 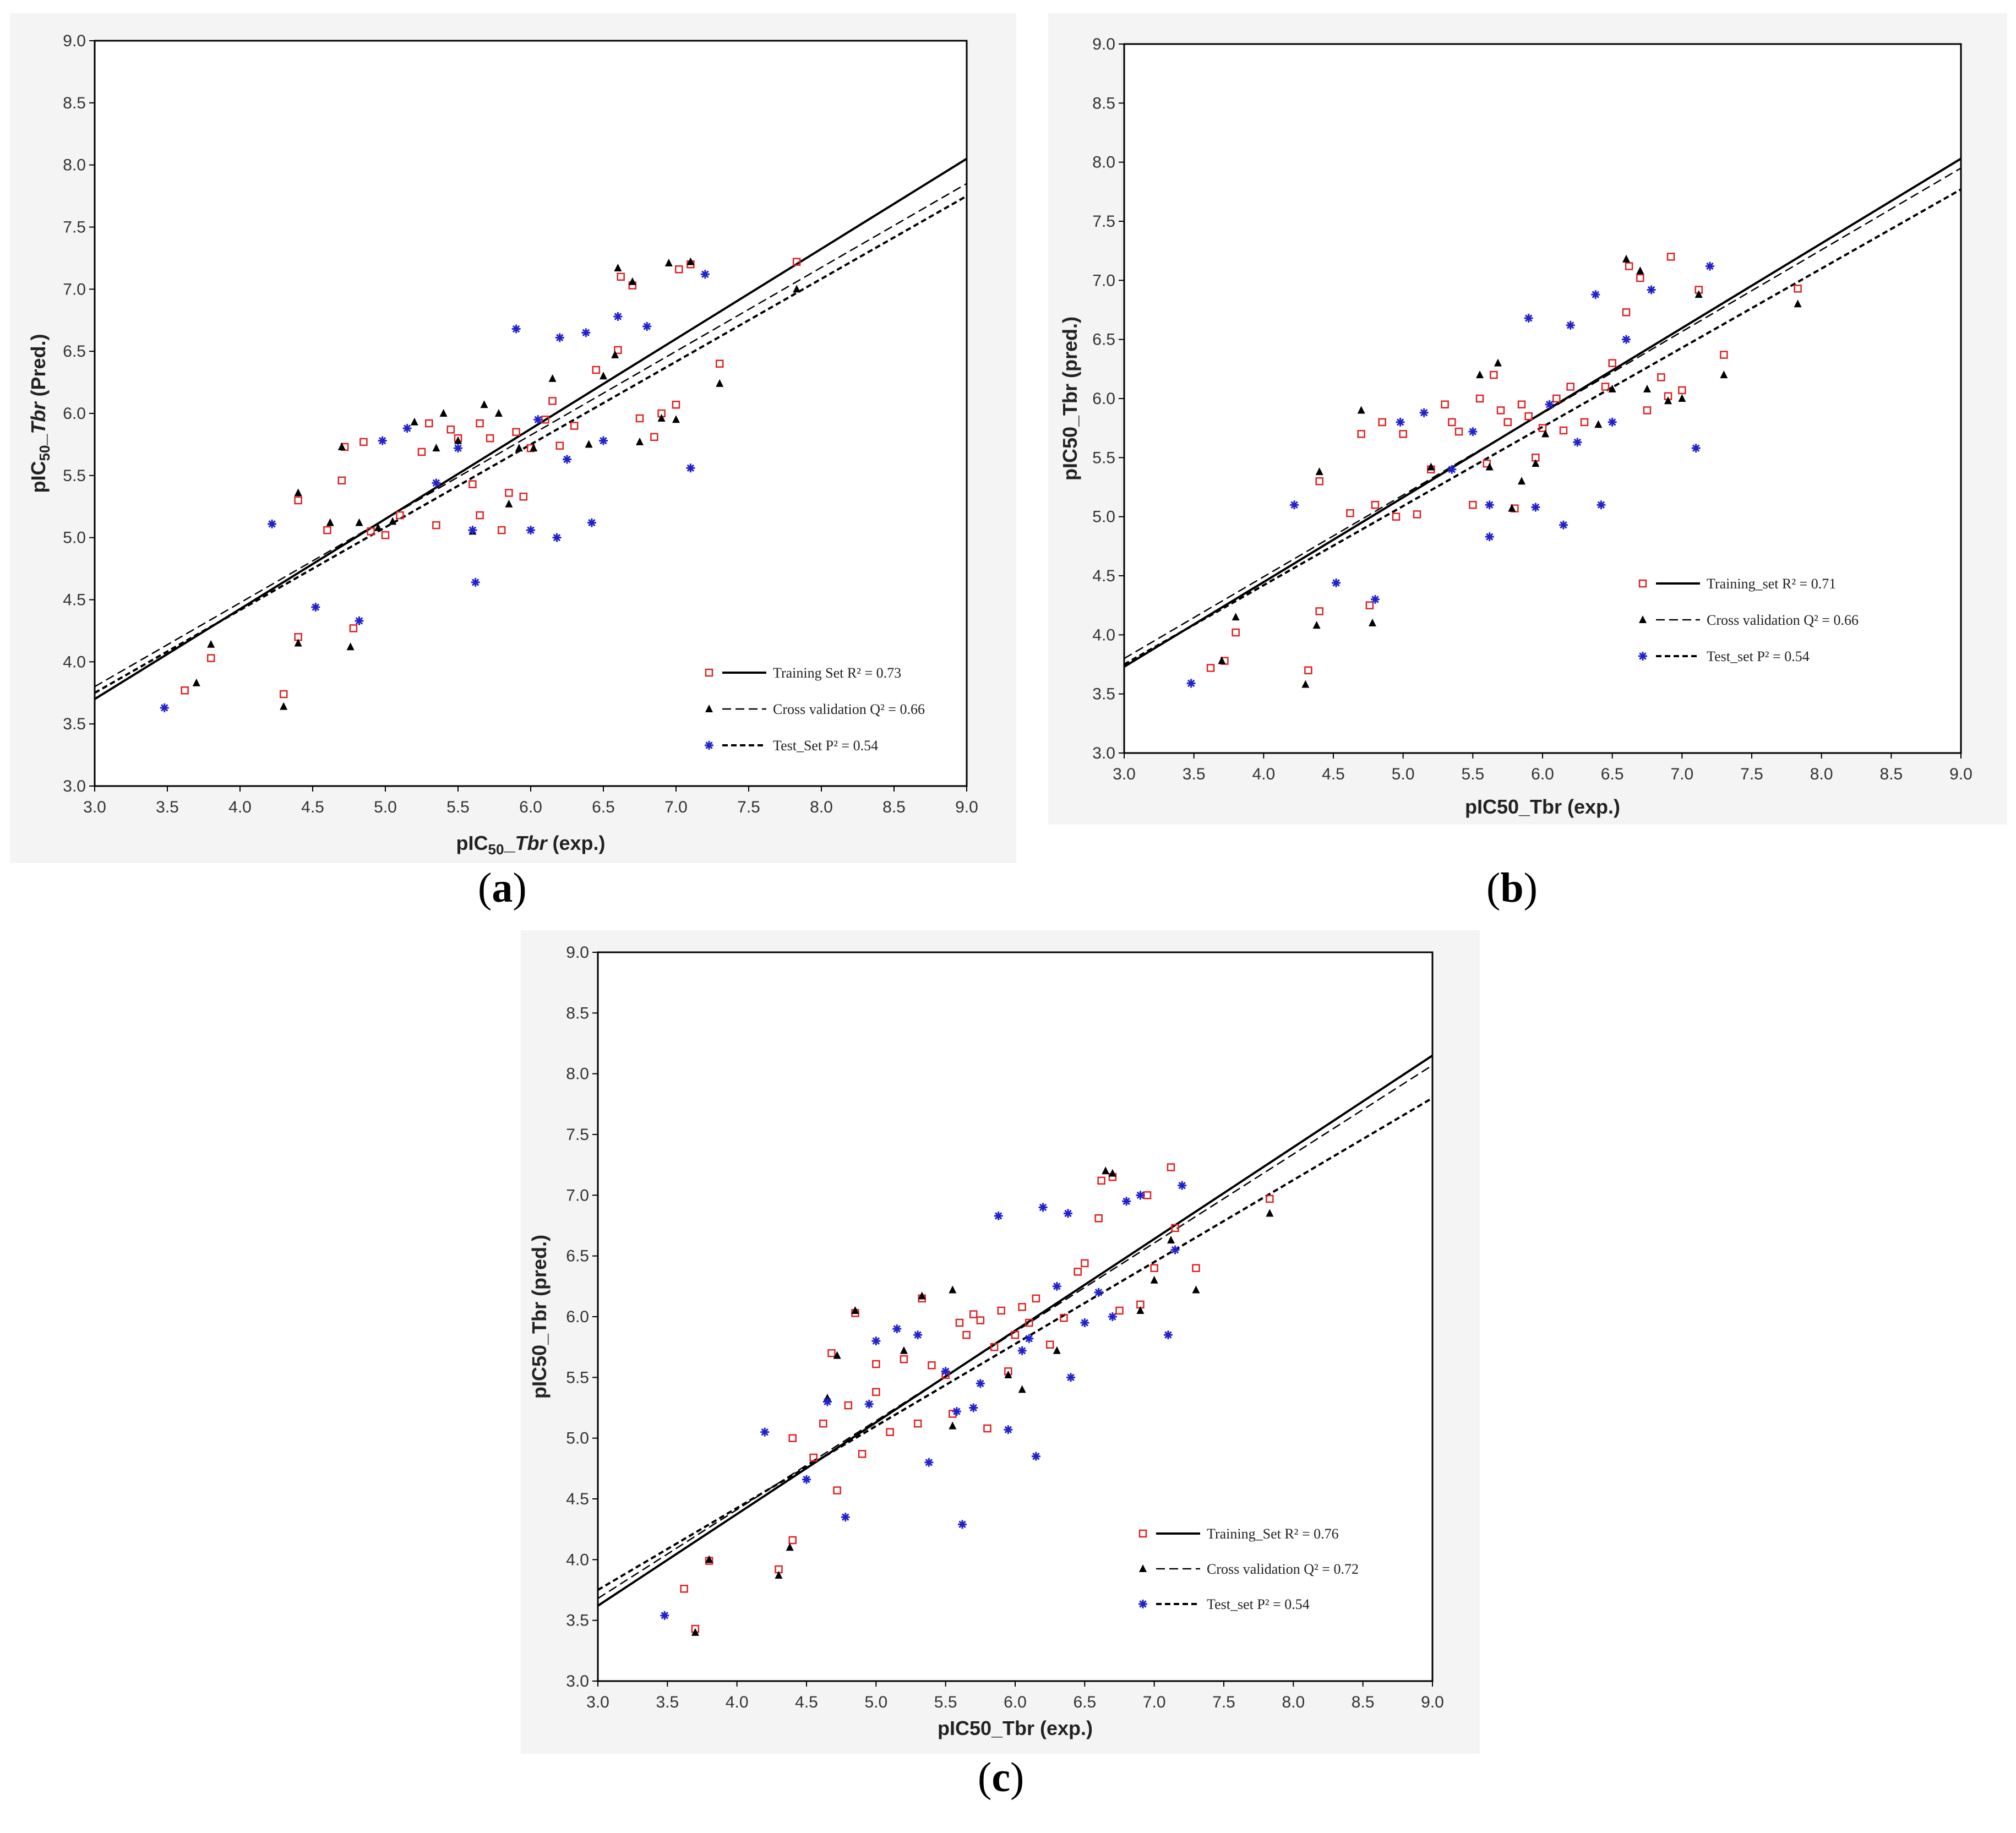 What do you see at coordinates (894, 807) in the screenshot?
I see `x-tick-label: 8.5` at bounding box center [894, 807].